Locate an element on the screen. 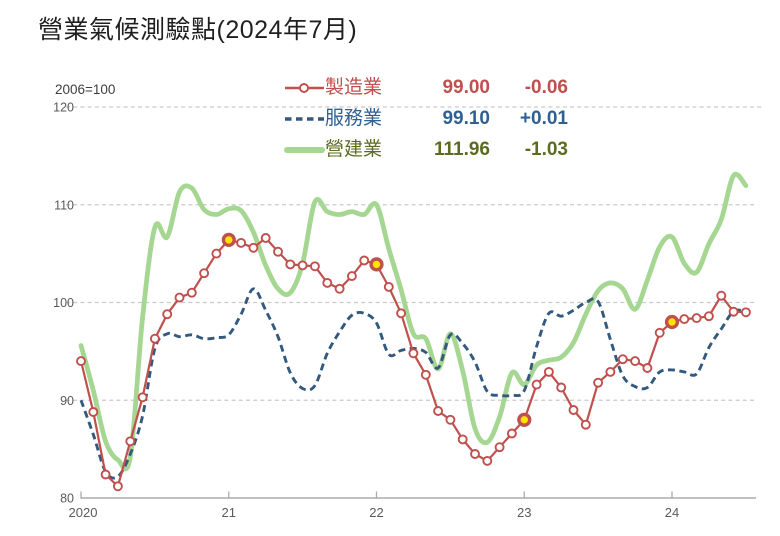  svg-text: 2020 is located at coordinates (83, 512).